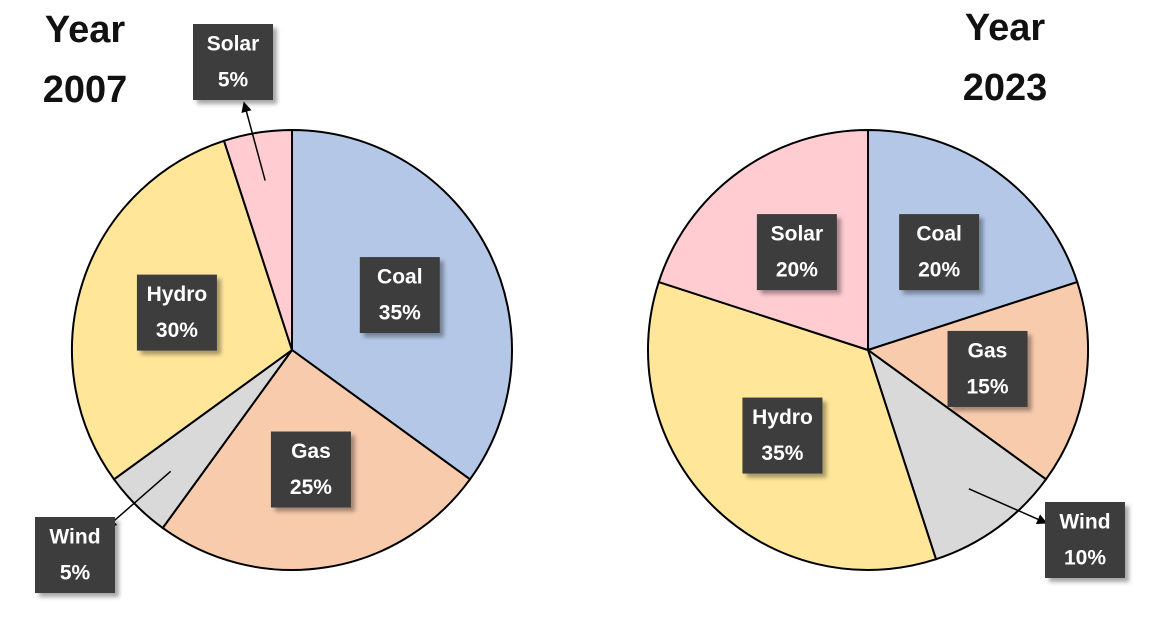 The height and width of the screenshot is (639, 1157). Describe the element at coordinates (177, 330) in the screenshot. I see `value-label: 30%` at that location.